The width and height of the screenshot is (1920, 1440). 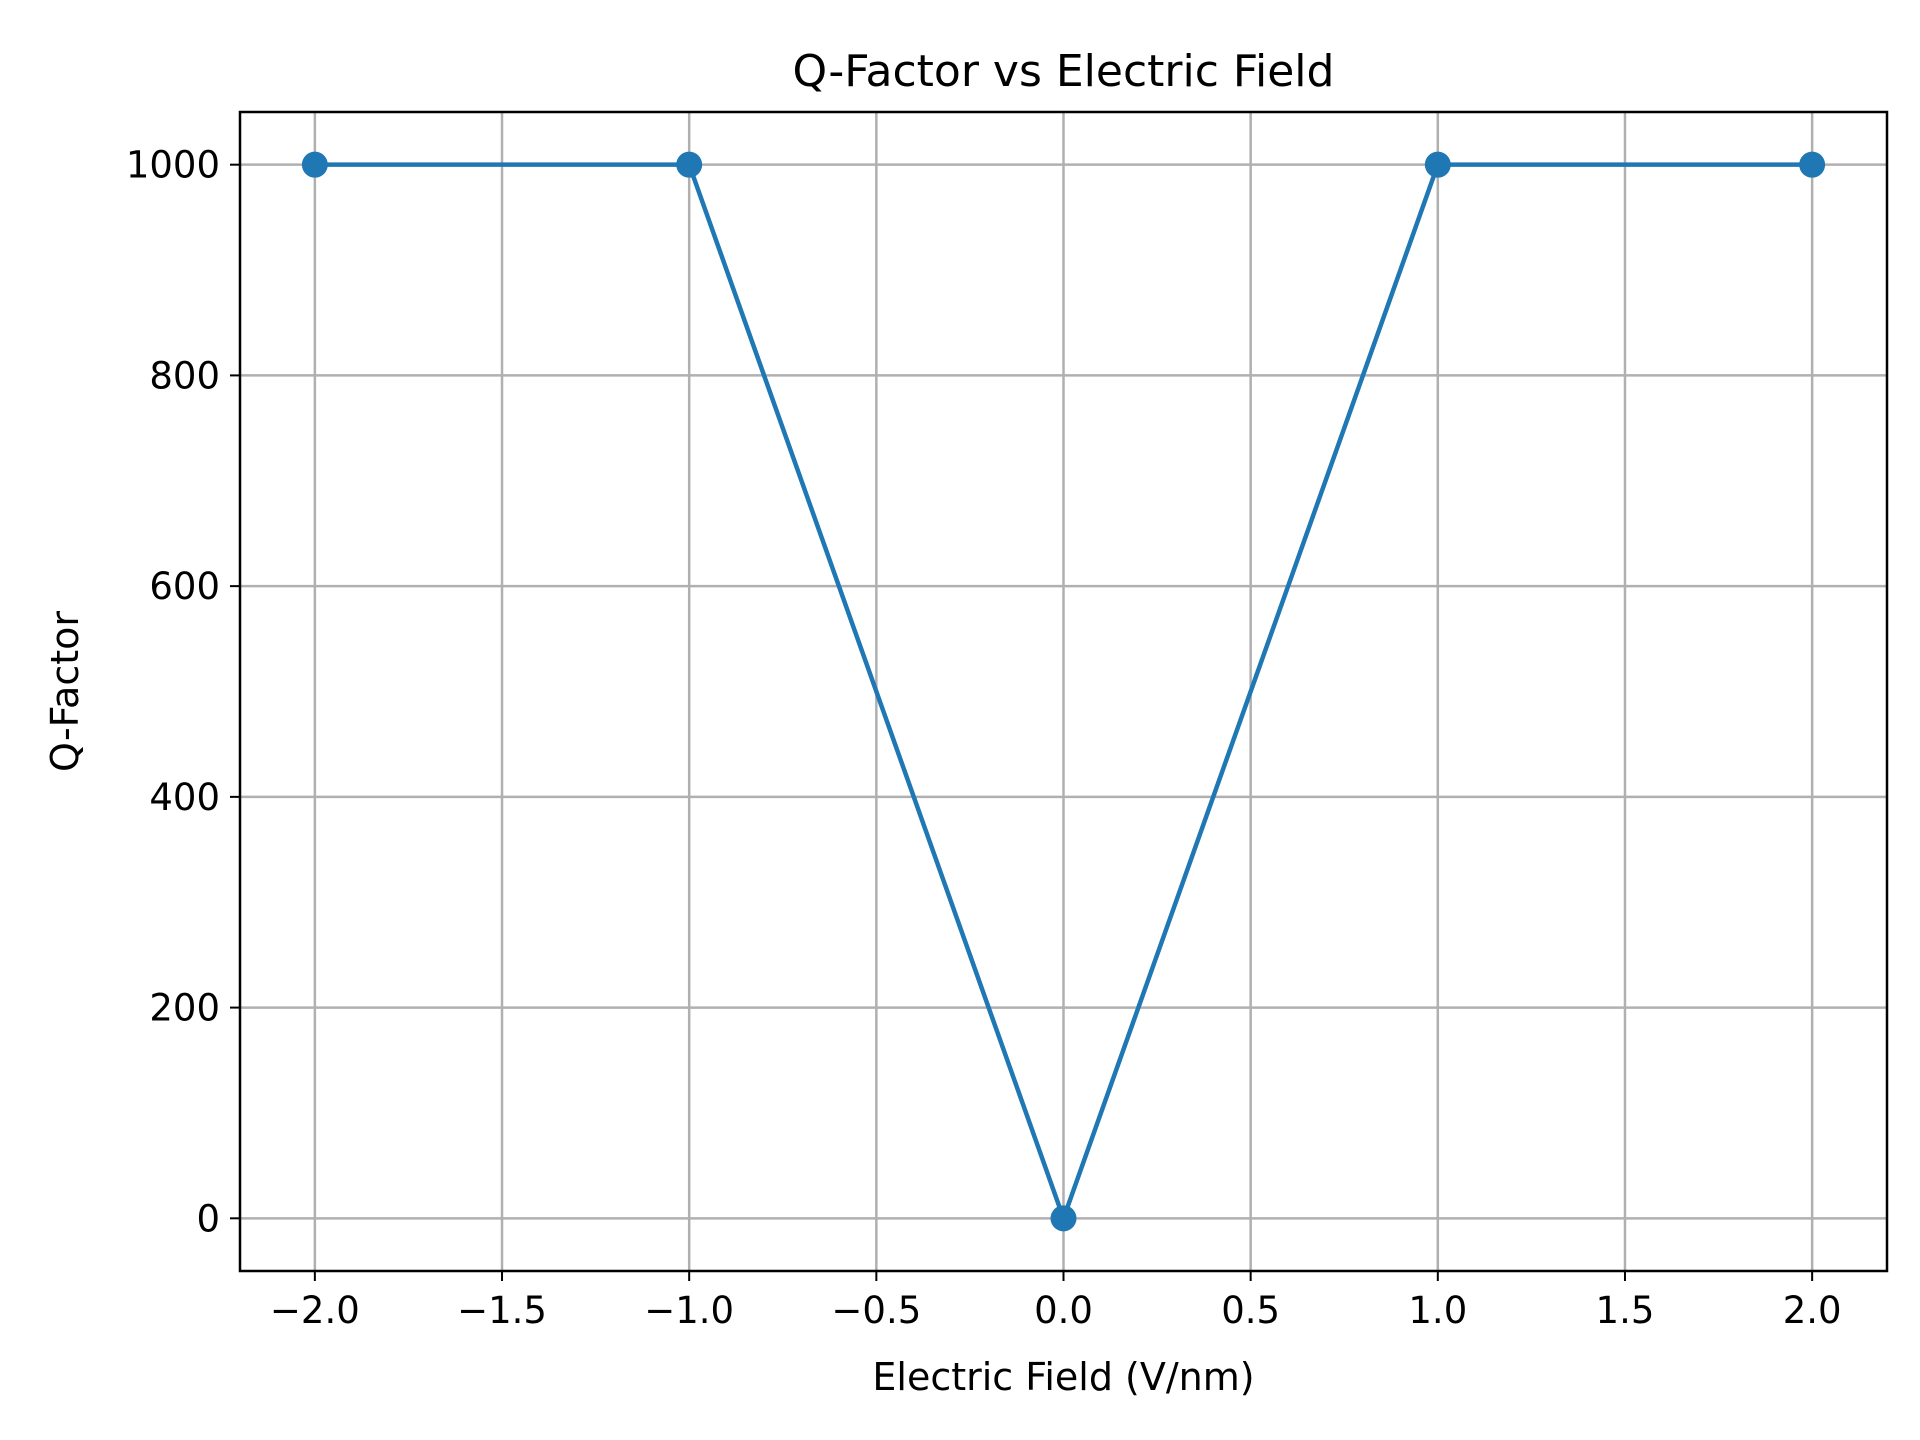 I want to click on x-tick-label: 1.0, so click(x=1437, y=1310).